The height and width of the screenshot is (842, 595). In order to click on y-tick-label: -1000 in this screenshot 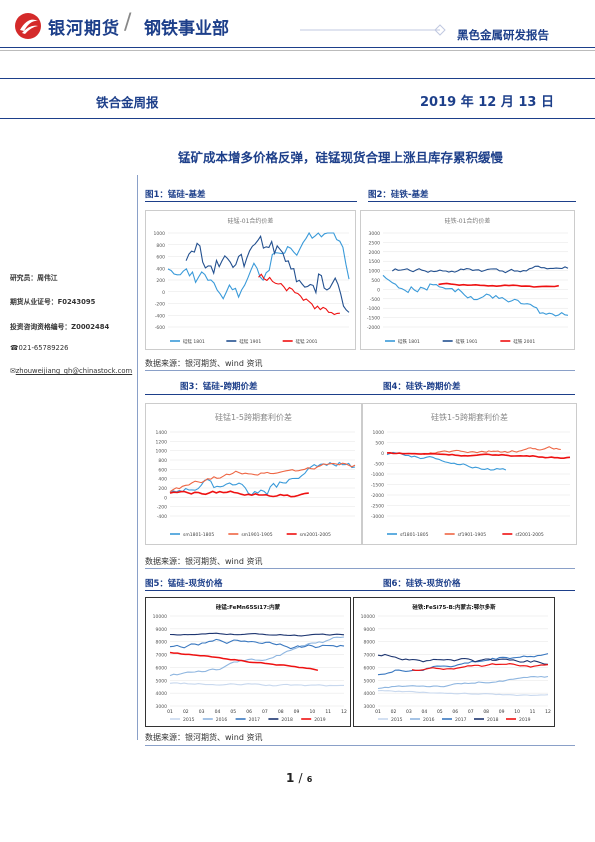, I will do `click(373, 309)`.